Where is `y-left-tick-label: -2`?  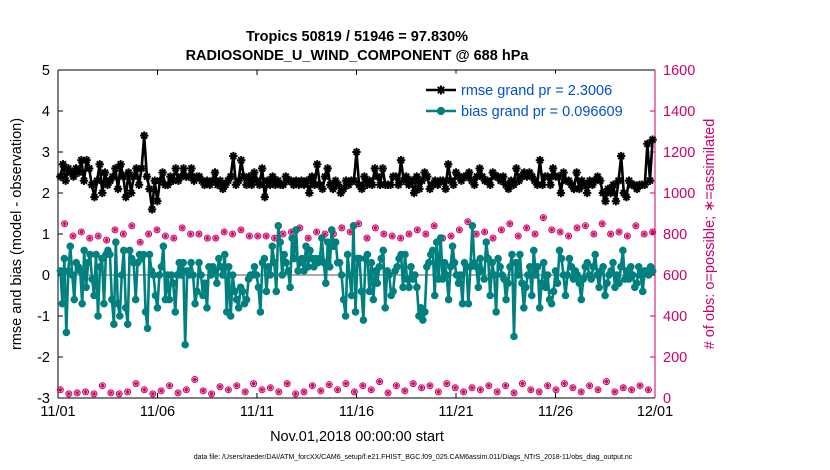 y-left-tick-label: -2 is located at coordinates (43, 358).